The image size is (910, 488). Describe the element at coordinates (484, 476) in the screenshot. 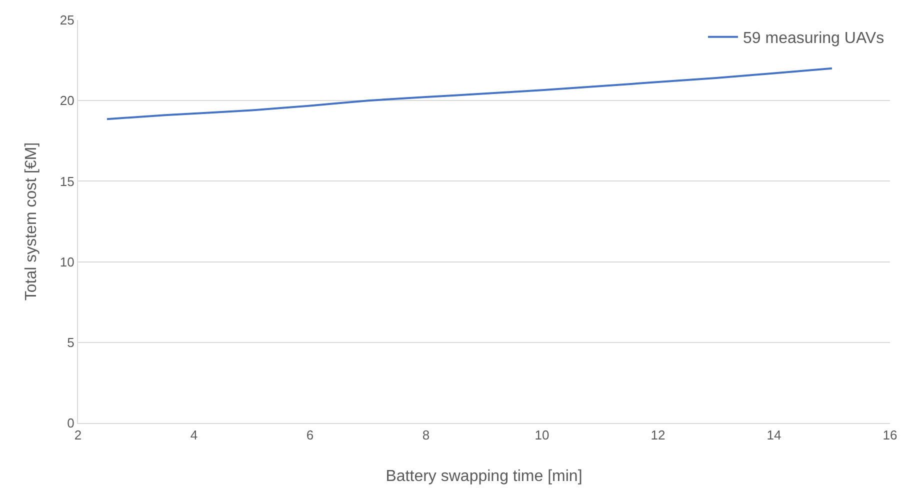

I see `x-axis-title: Battery swapping time [min]` at that location.